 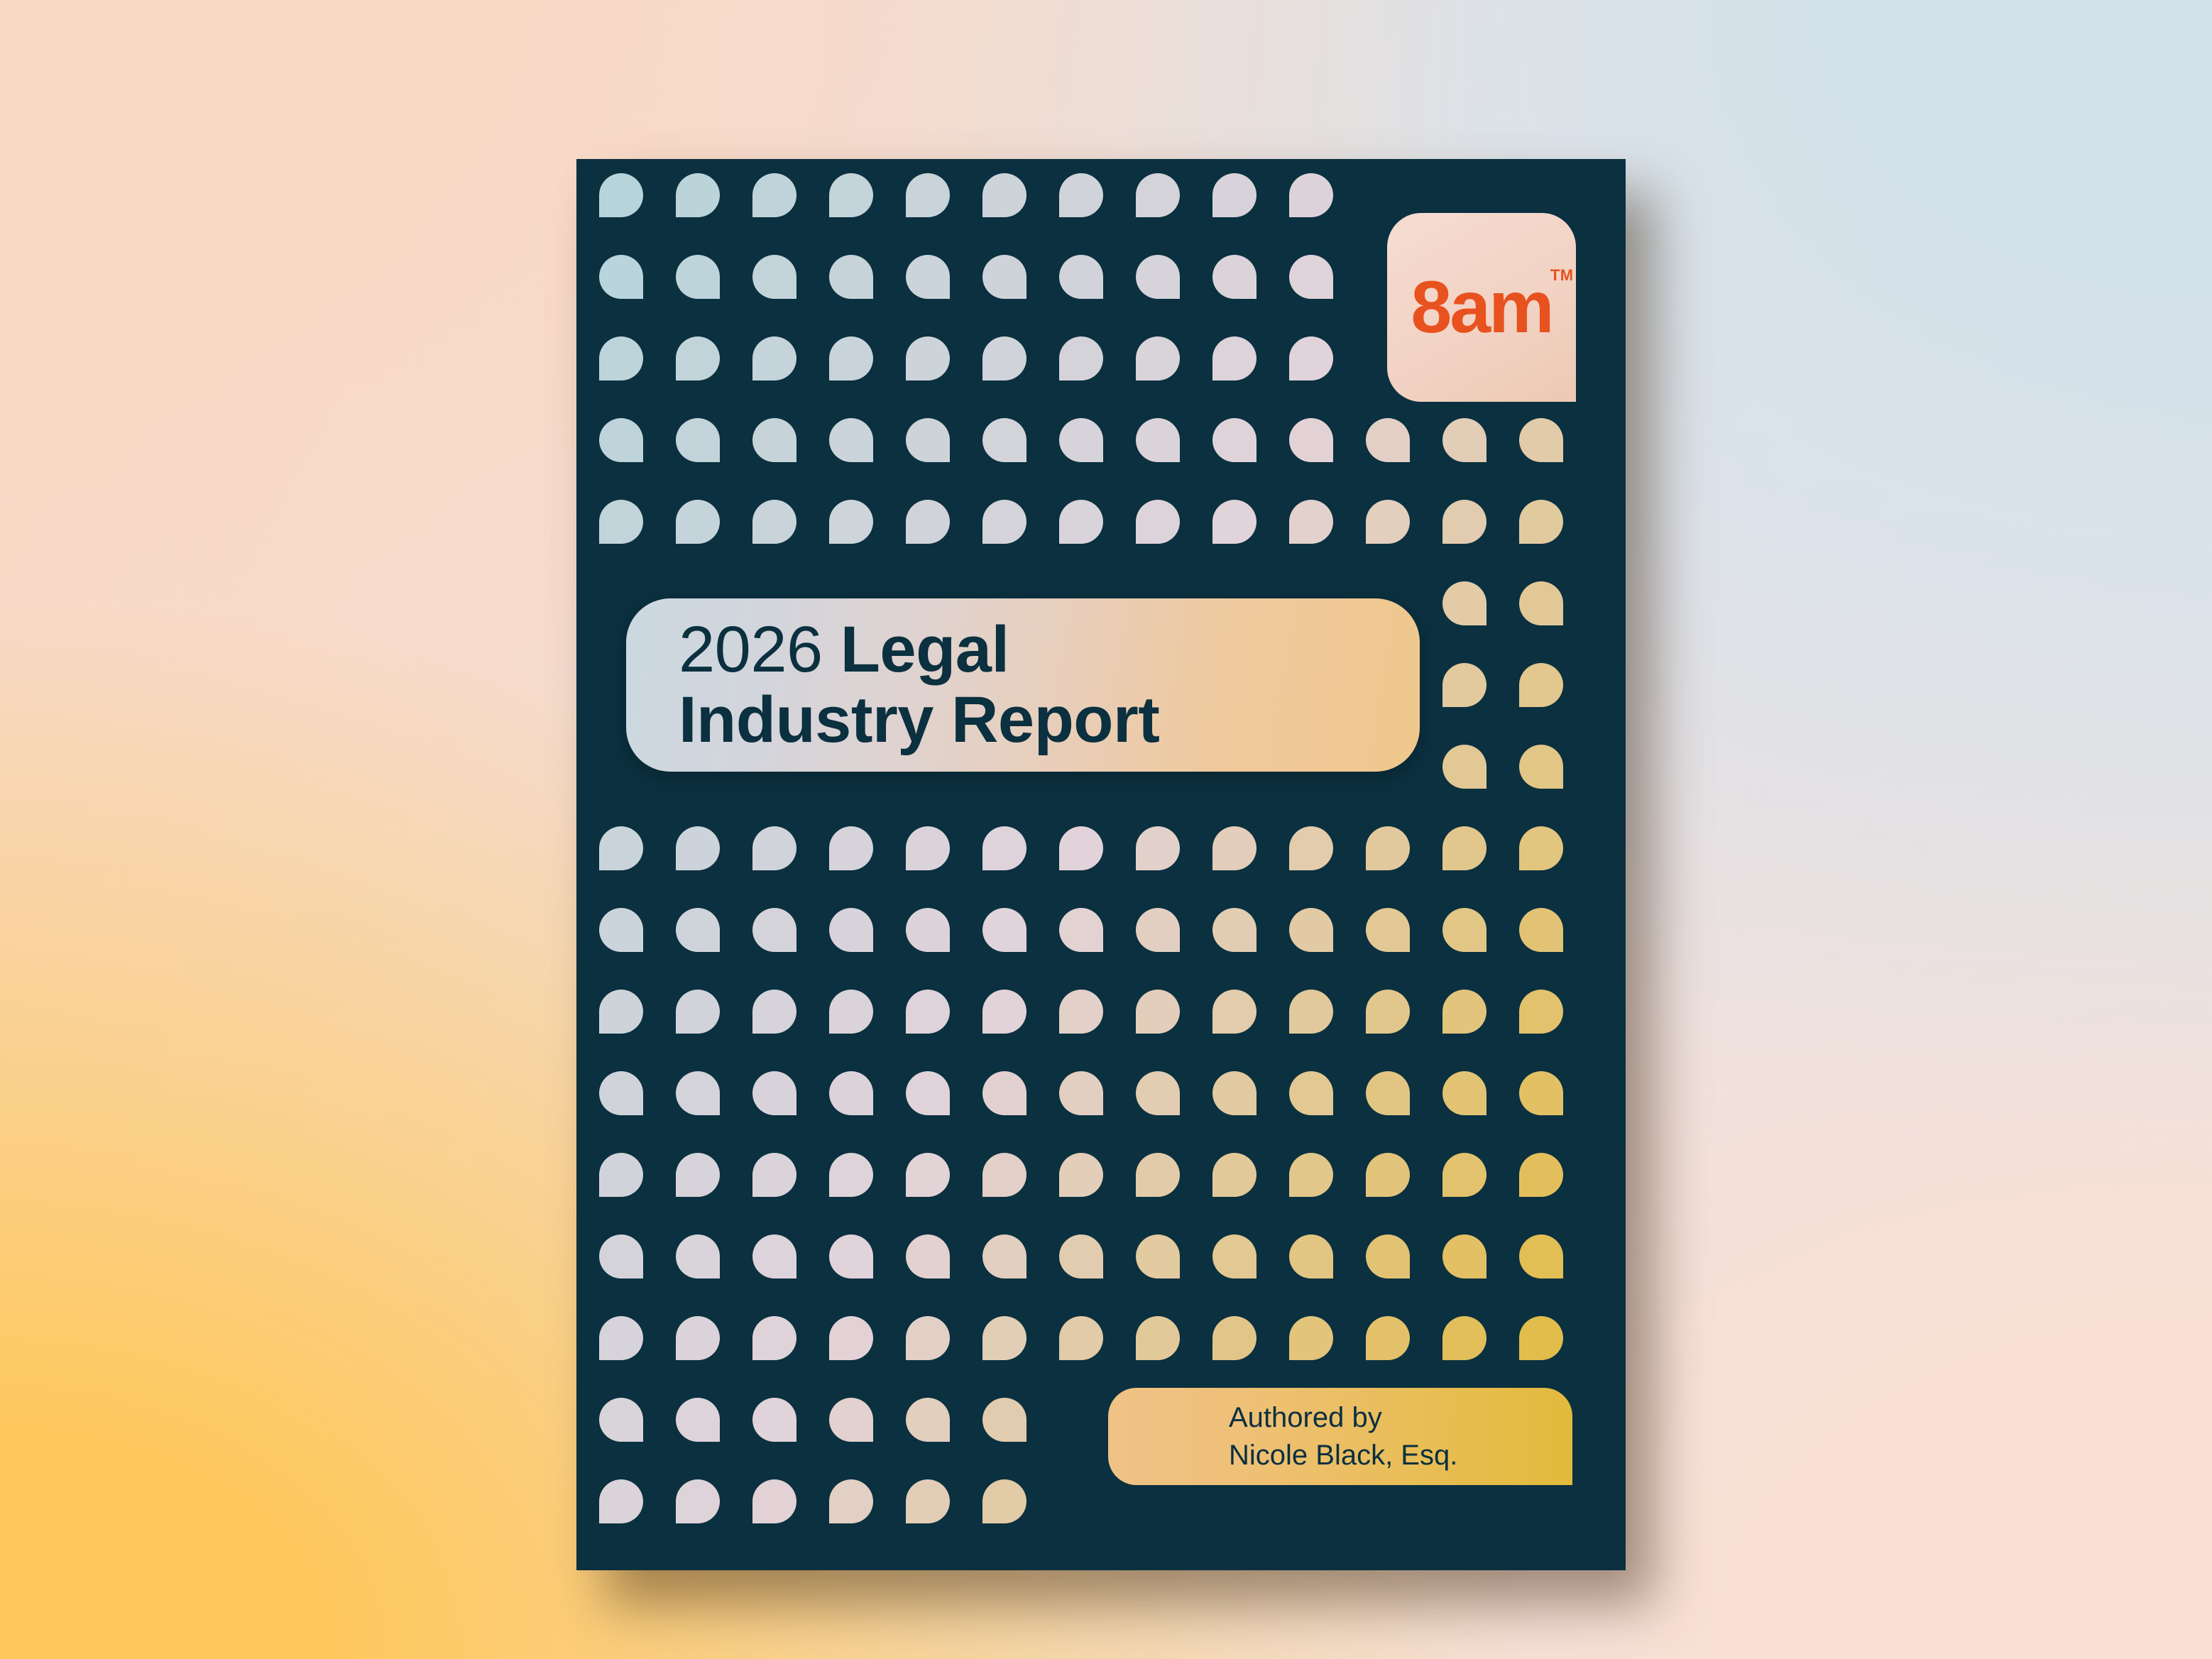 I want to click on brand-wordmark: 8am, so click(x=1483, y=307).